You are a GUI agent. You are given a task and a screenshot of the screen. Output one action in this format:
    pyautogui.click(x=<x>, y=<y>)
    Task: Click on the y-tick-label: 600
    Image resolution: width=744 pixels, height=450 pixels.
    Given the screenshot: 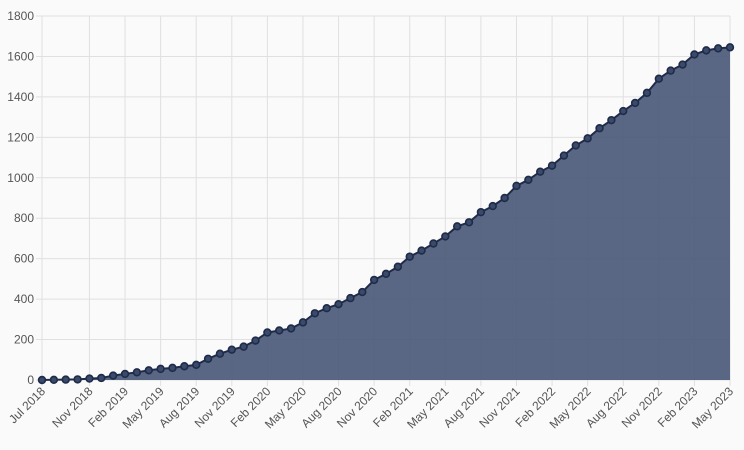 What is the action you would take?
    pyautogui.click(x=24, y=259)
    